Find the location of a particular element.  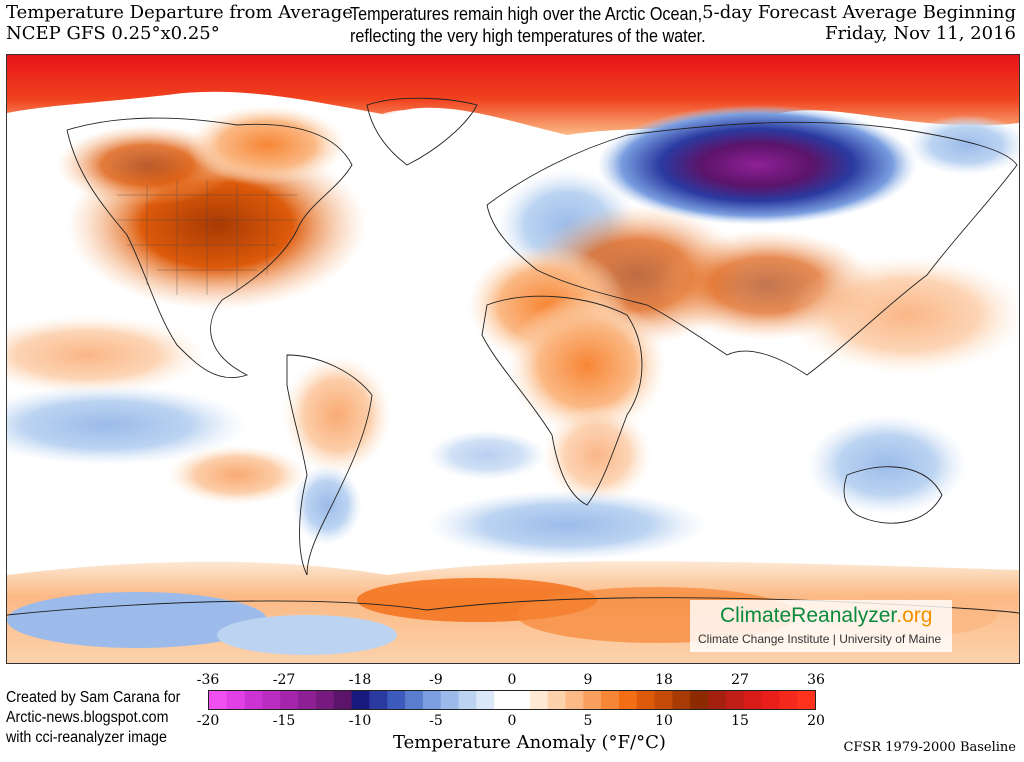

logo-tld: .org is located at coordinates (914, 615).